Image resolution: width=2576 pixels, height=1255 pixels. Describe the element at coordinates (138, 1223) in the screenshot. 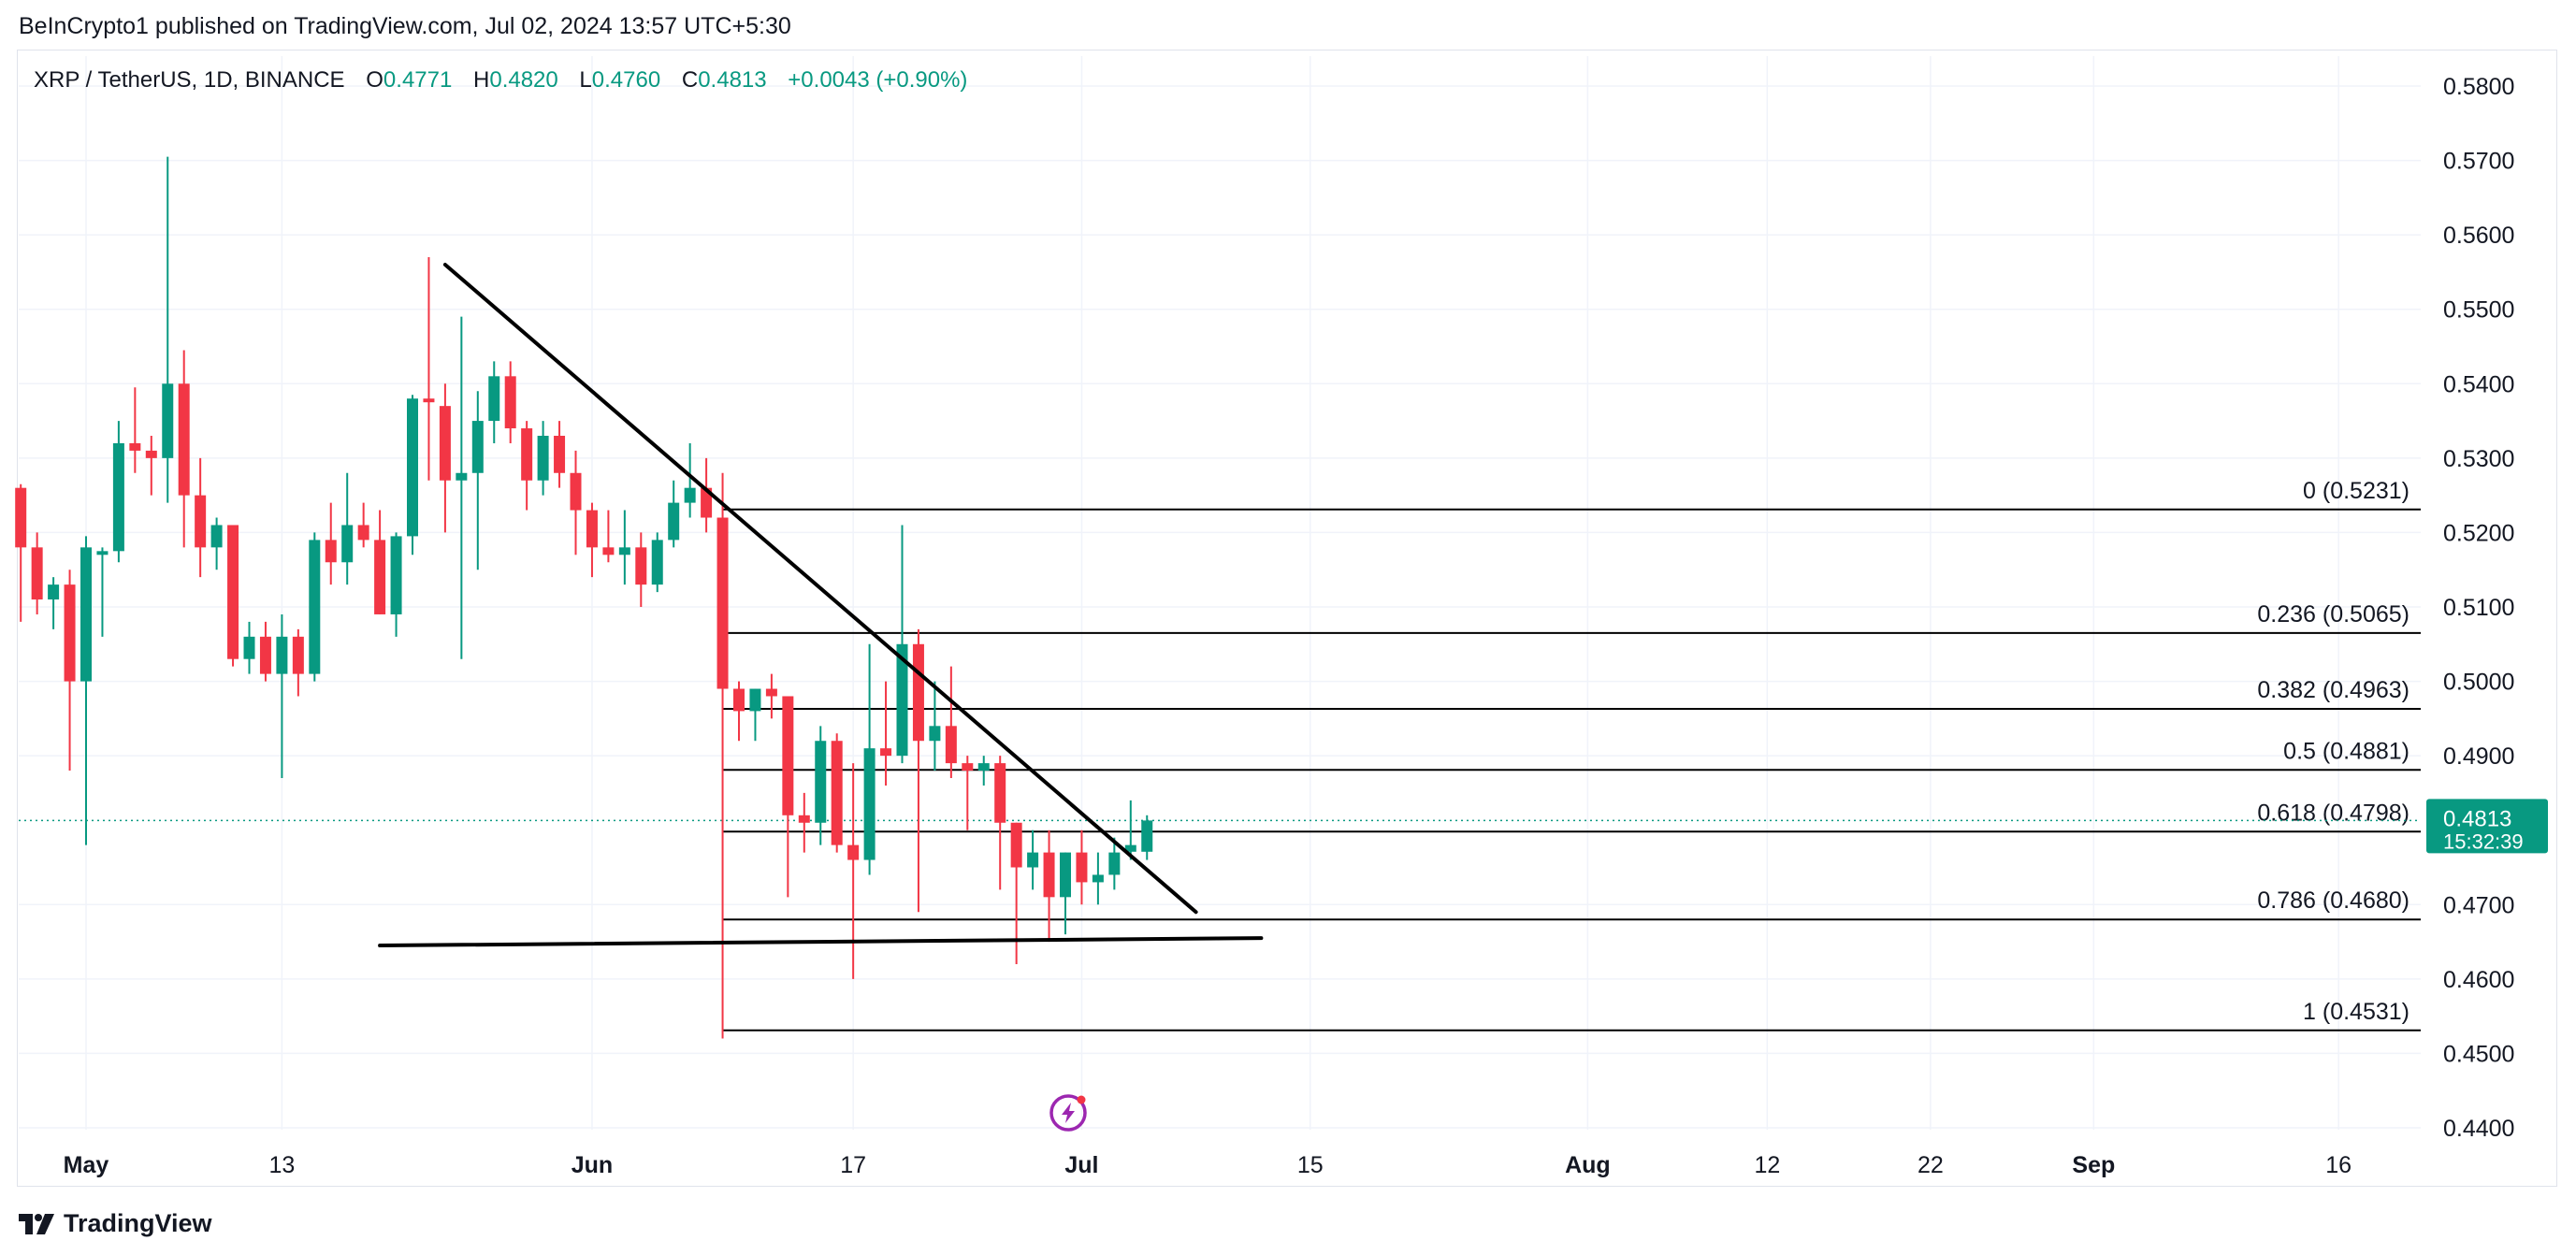

I see `brand-name: TradingView` at that location.